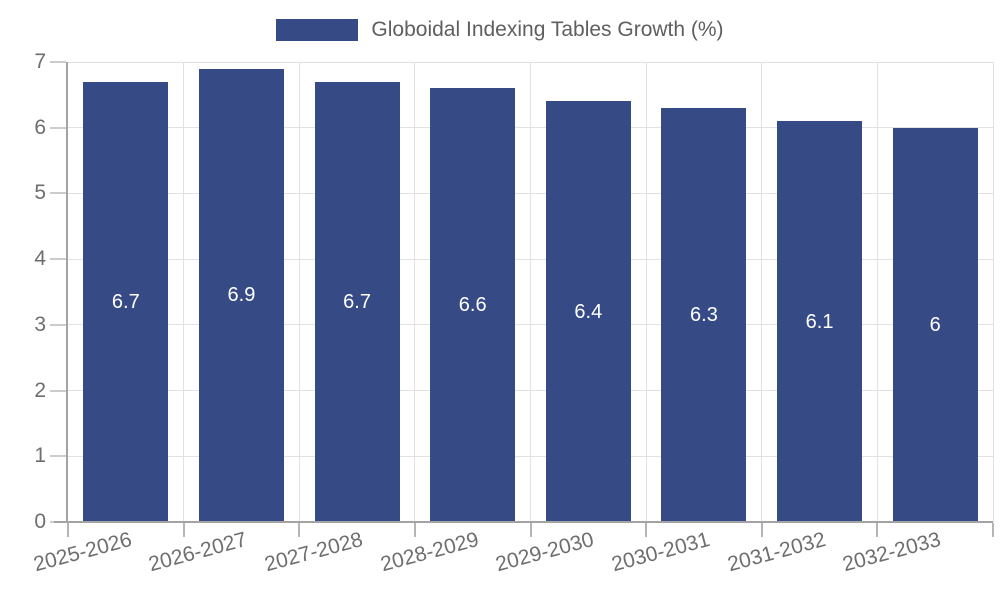 The height and width of the screenshot is (600, 1000). Describe the element at coordinates (317, 30) in the screenshot. I see `legend-swatch` at that location.